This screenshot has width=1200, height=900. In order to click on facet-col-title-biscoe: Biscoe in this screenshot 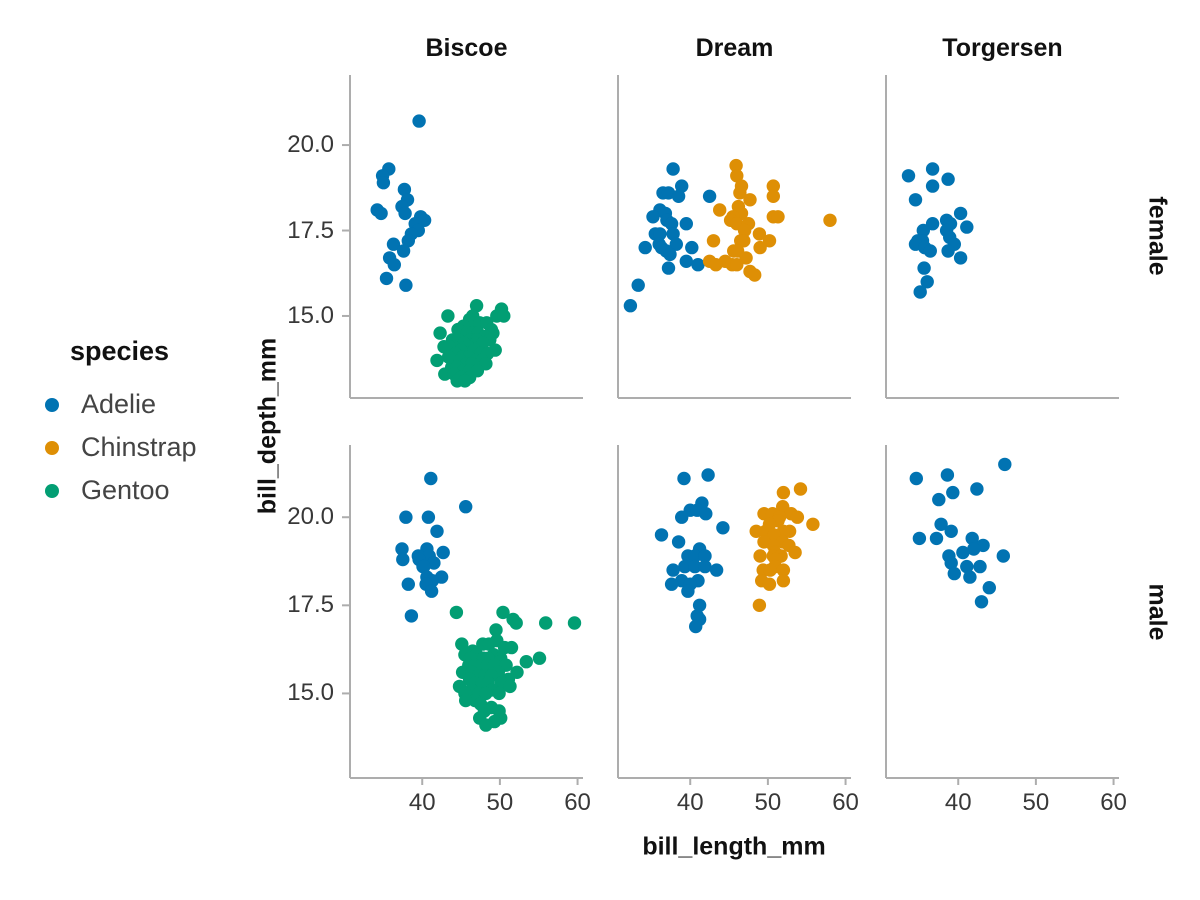, I will do `click(466, 48)`.